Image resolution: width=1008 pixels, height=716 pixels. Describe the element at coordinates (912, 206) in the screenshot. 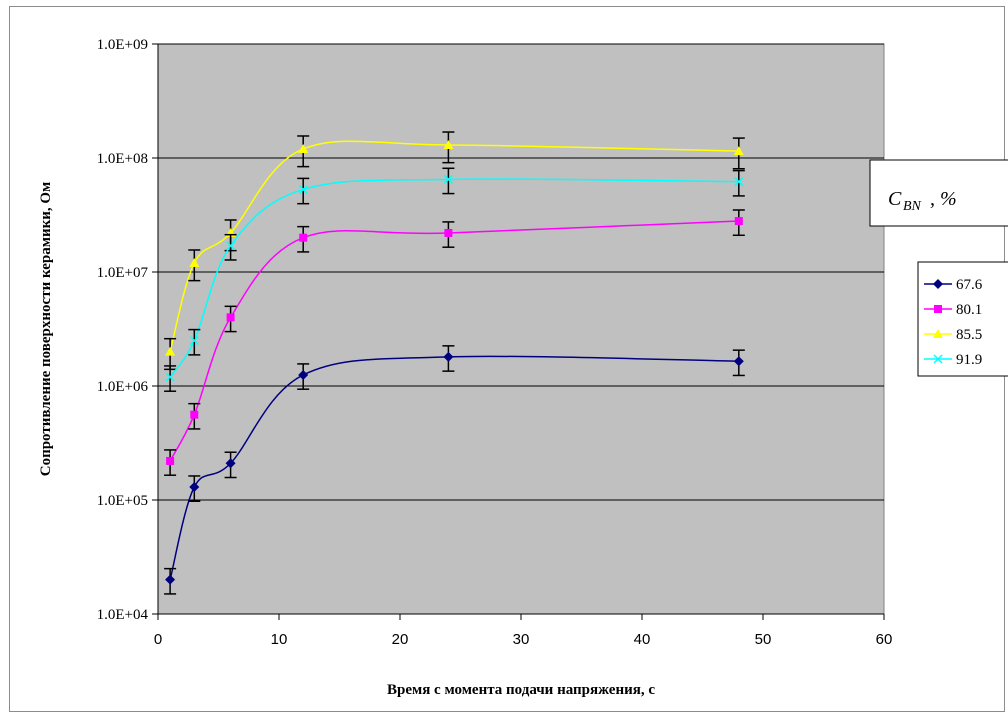

I see `legend-title-subscript: BN` at that location.